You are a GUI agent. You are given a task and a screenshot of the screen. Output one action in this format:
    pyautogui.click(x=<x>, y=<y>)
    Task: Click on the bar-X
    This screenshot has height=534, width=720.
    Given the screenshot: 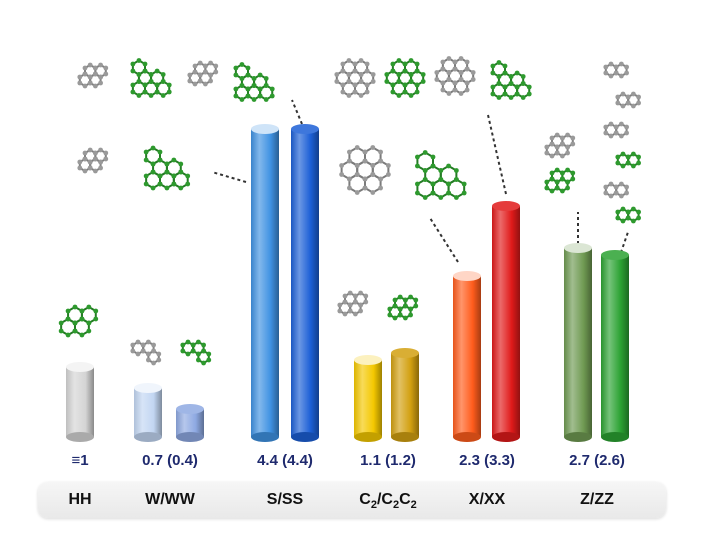 What is the action you would take?
    pyautogui.click(x=467, y=356)
    